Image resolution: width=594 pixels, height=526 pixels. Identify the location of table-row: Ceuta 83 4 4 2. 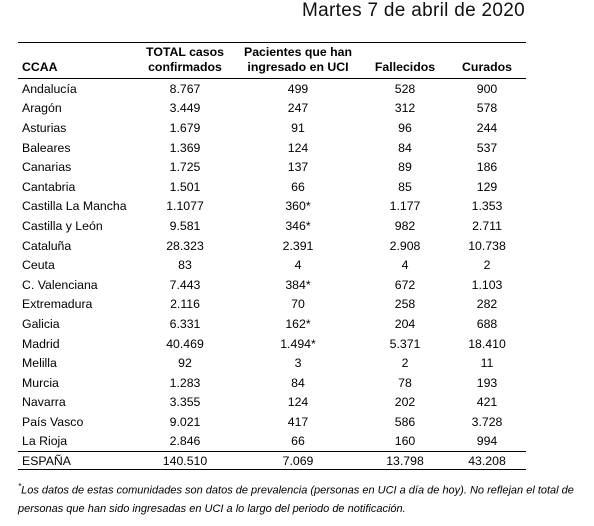
(272, 265).